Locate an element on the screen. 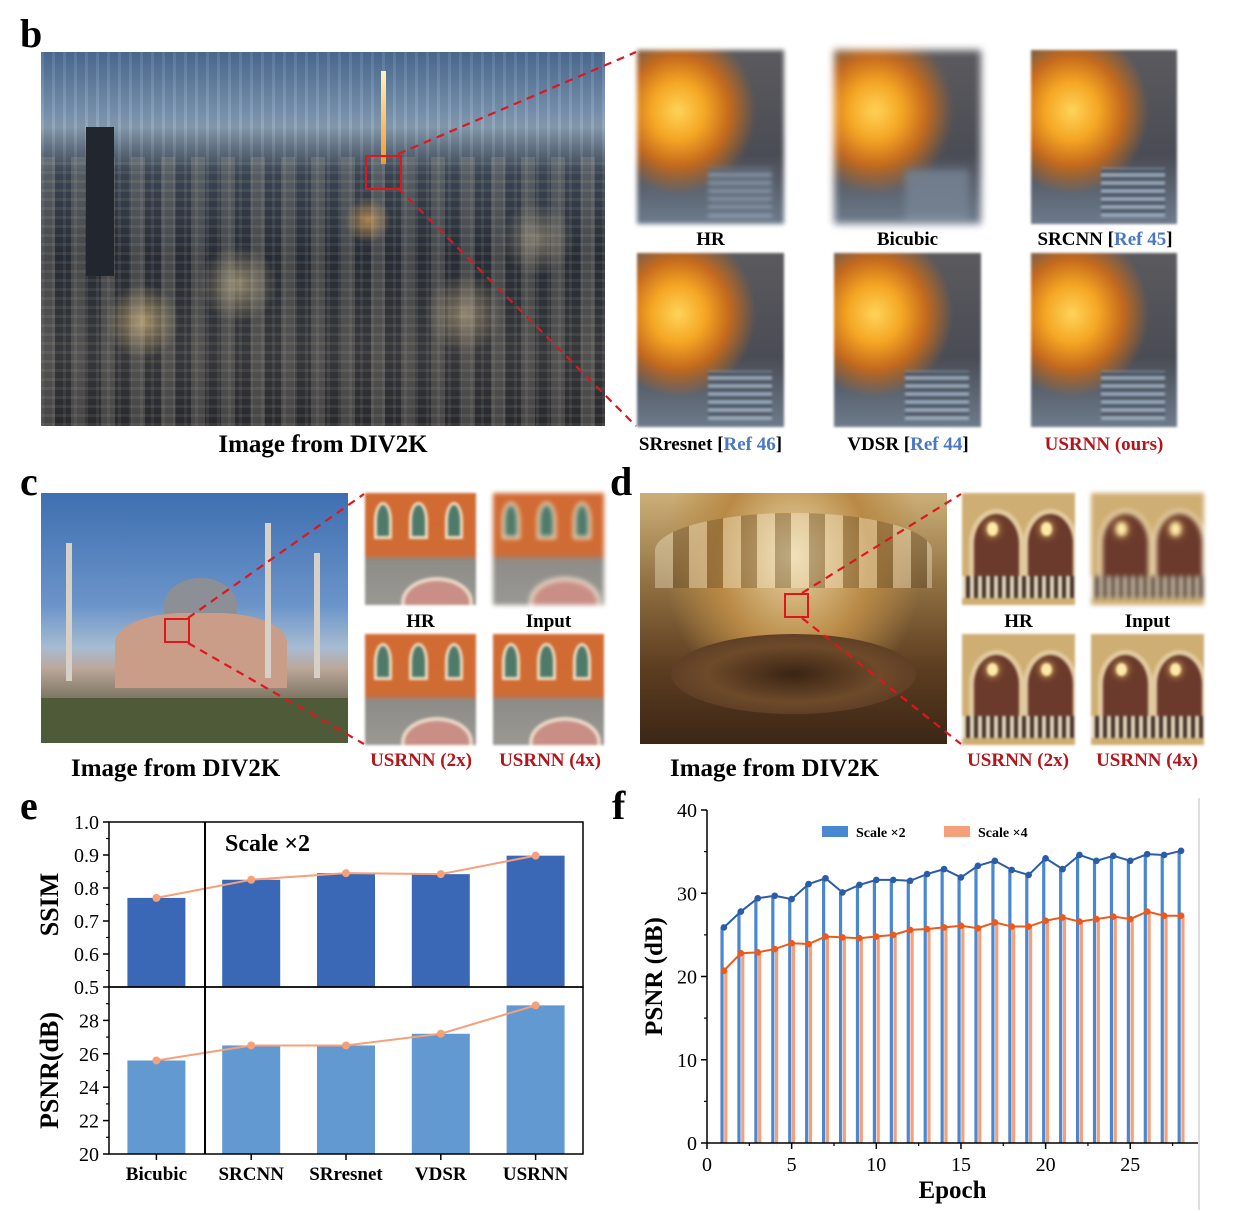  f-xtick-label: 25 is located at coordinates (1130, 1165).